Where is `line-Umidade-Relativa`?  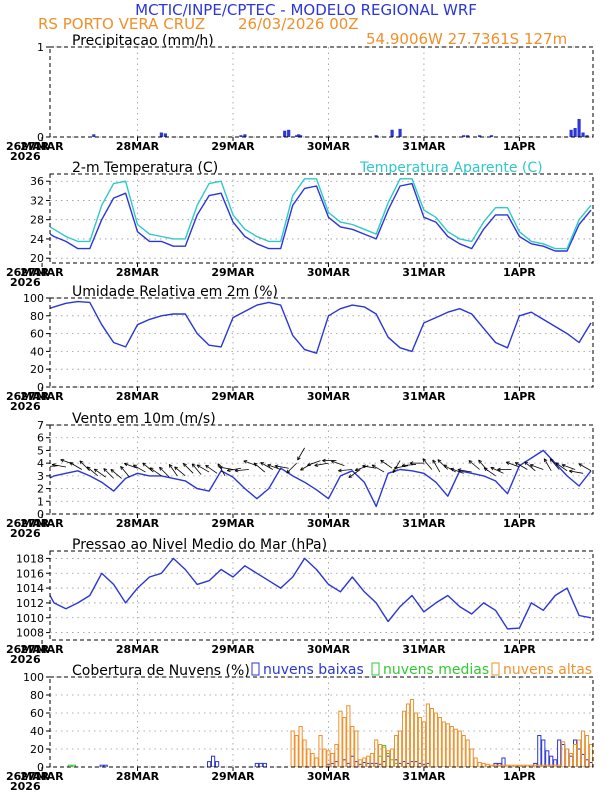
line-Umidade-Relativa is located at coordinates (321, 327).